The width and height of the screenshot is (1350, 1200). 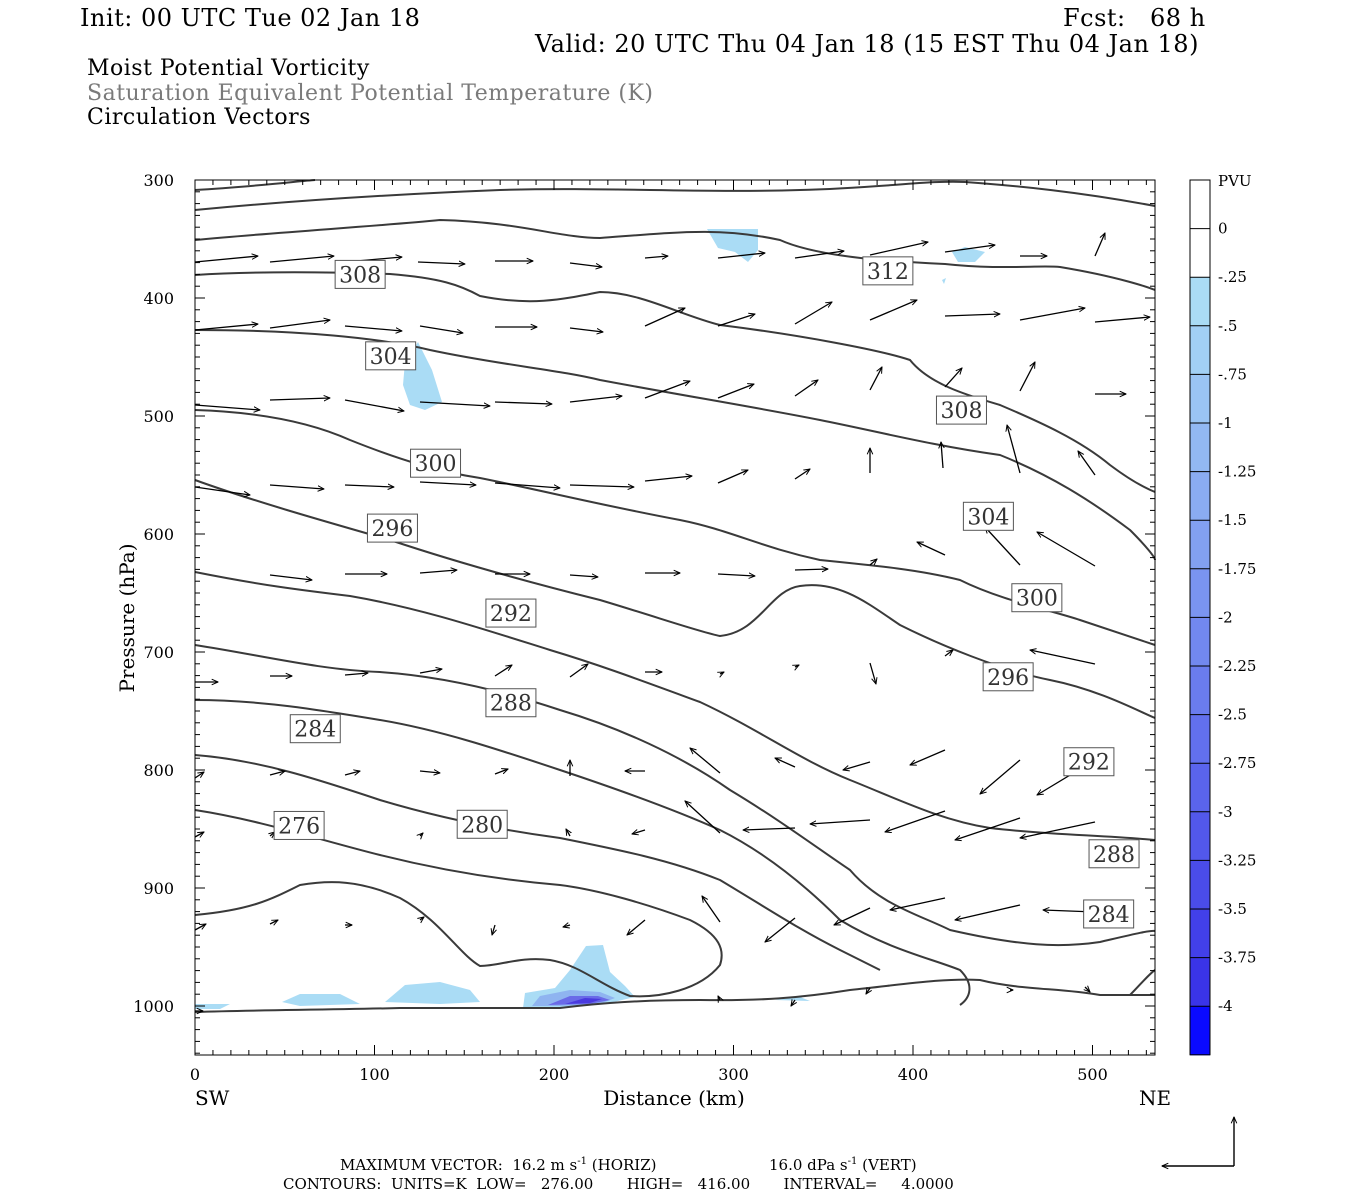 What do you see at coordinates (511, 704) in the screenshot?
I see `contour-label-text: 288` at bounding box center [511, 704].